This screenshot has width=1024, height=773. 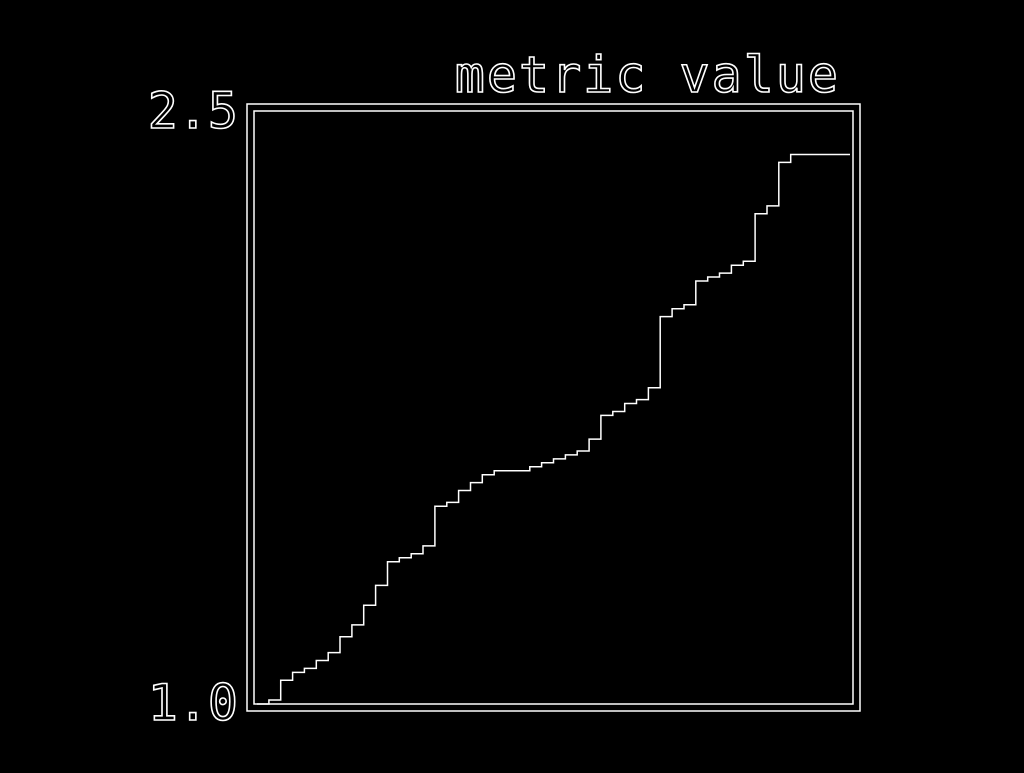 What do you see at coordinates (647, 75) in the screenshot?
I see `chart-title: metric value` at bounding box center [647, 75].